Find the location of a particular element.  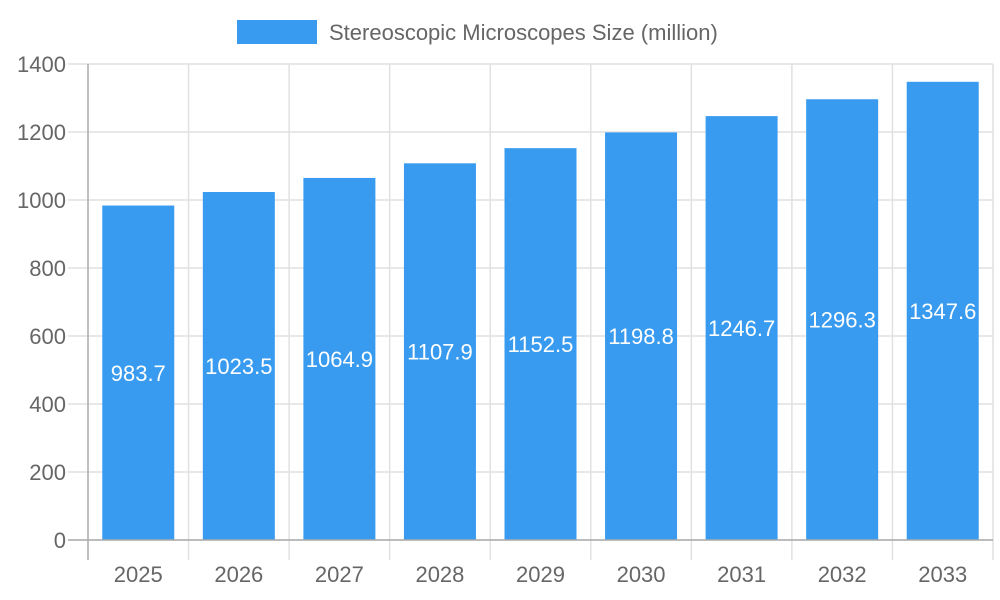

x-tick-label: 2032 is located at coordinates (842, 574).